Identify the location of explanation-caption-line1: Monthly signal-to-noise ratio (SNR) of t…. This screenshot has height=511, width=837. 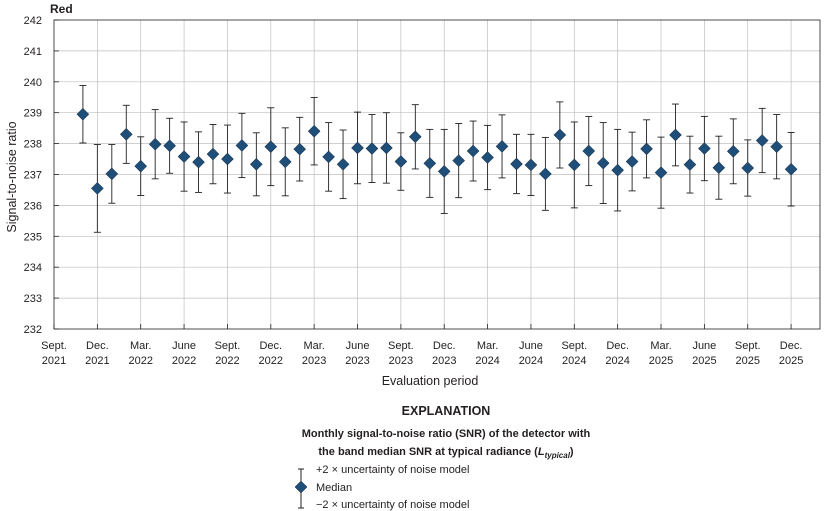
(446, 434).